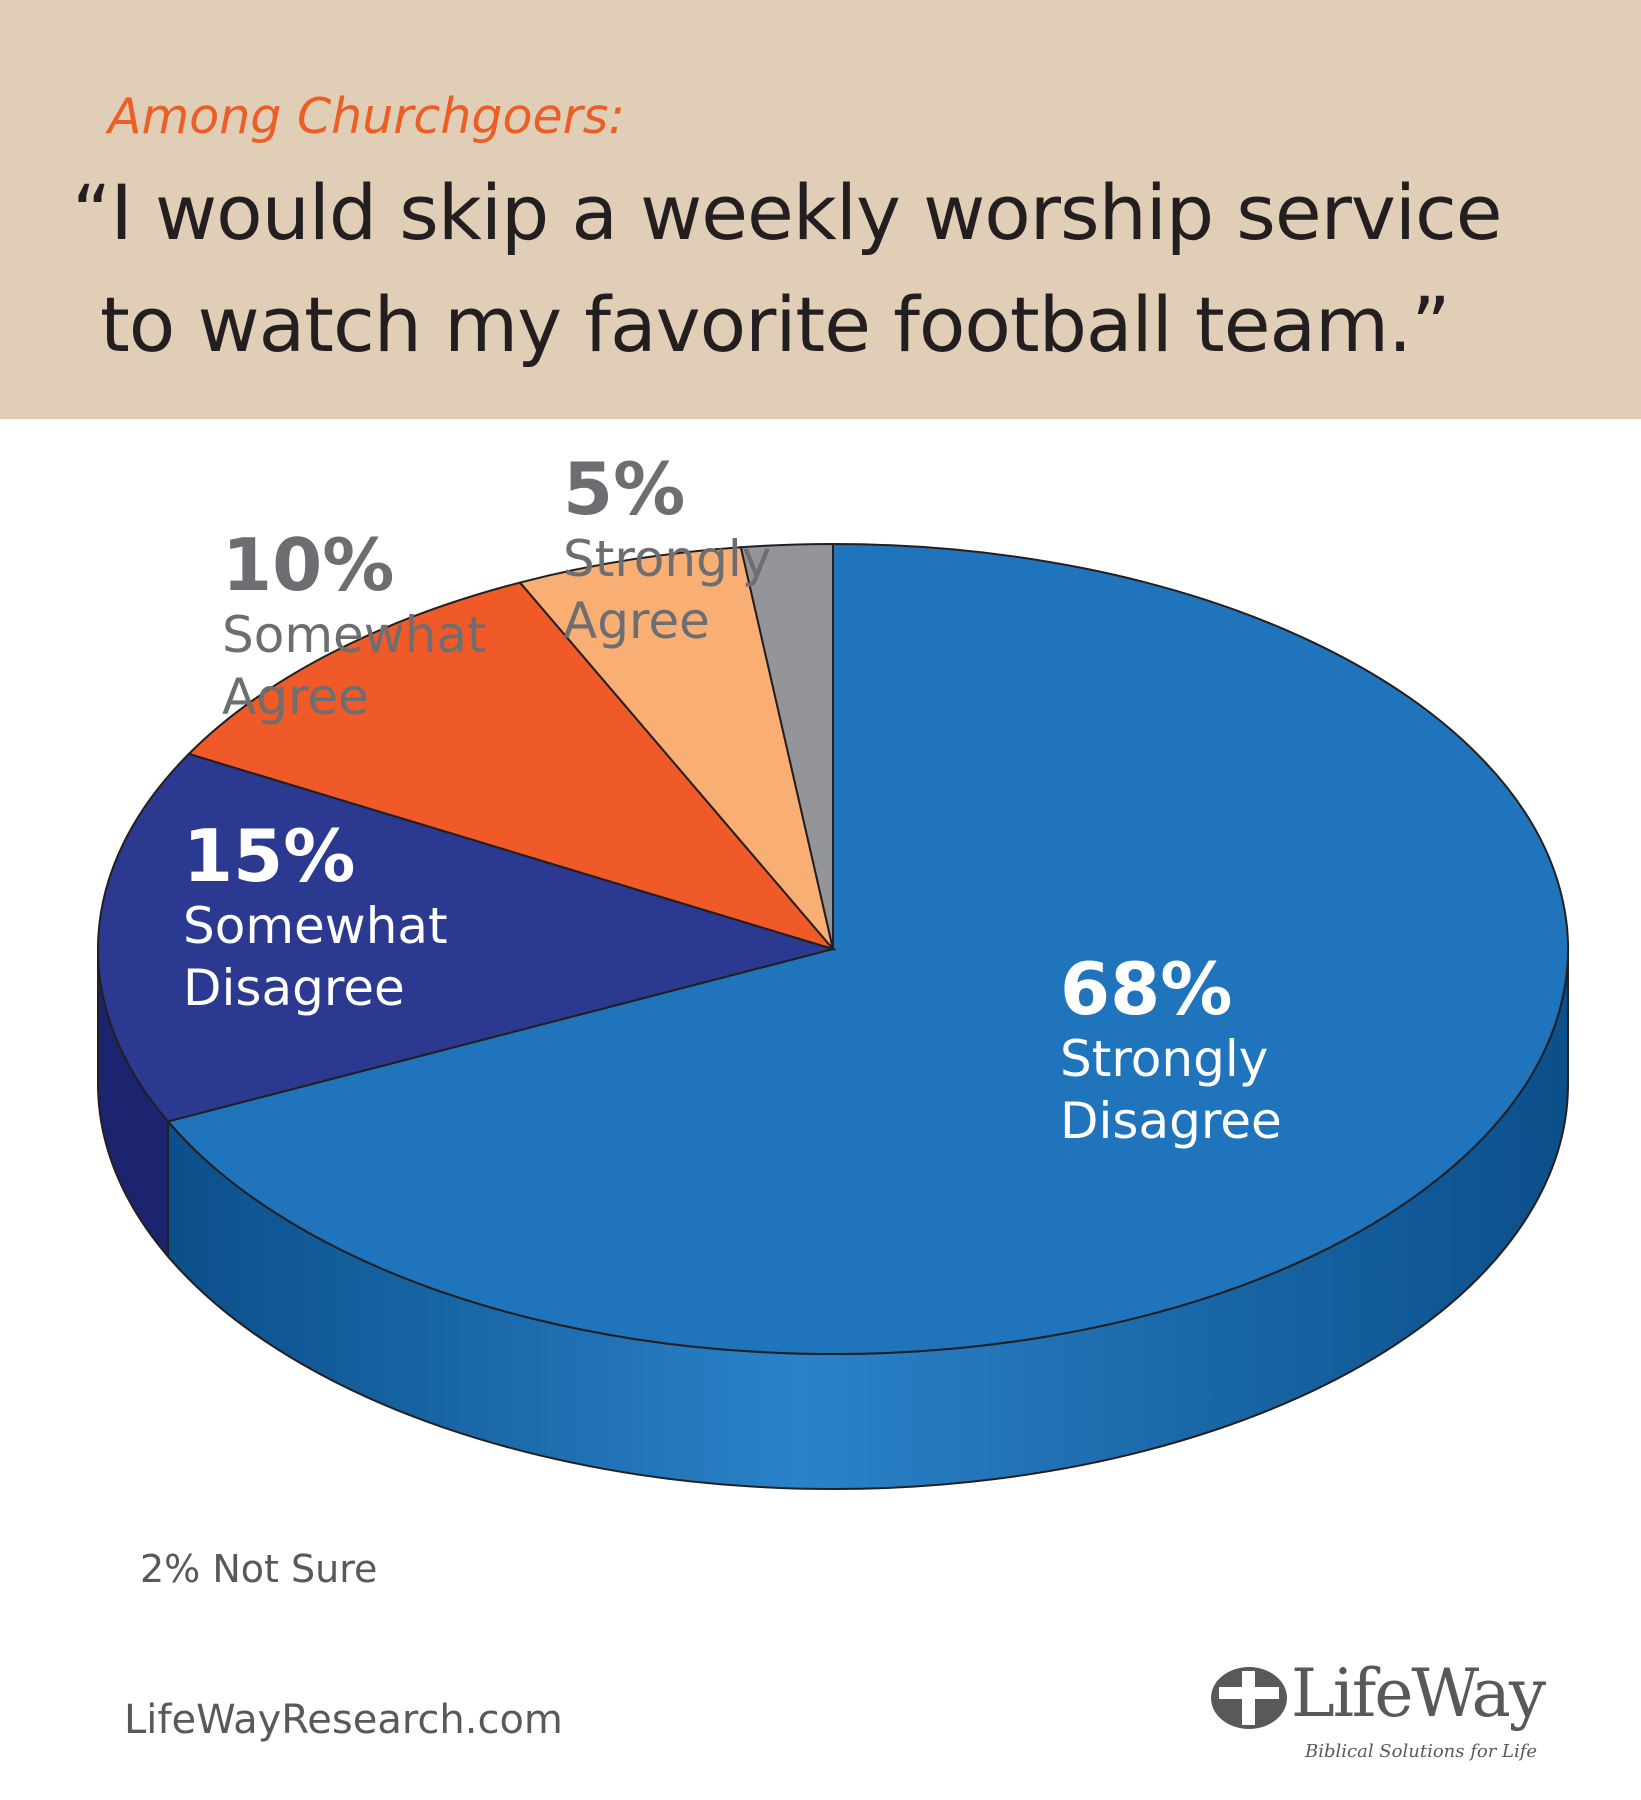  I want to click on not-sure-note: 2% Not Sure, so click(259, 1569).